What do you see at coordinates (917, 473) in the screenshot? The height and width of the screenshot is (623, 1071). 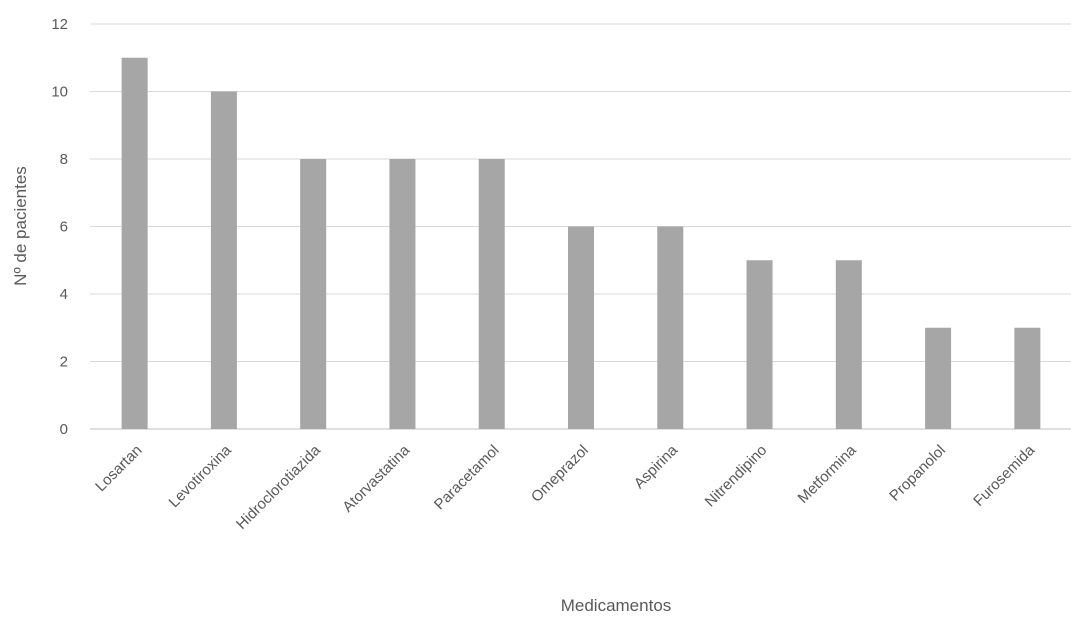 I see `x-tick-label: Propanolol` at bounding box center [917, 473].